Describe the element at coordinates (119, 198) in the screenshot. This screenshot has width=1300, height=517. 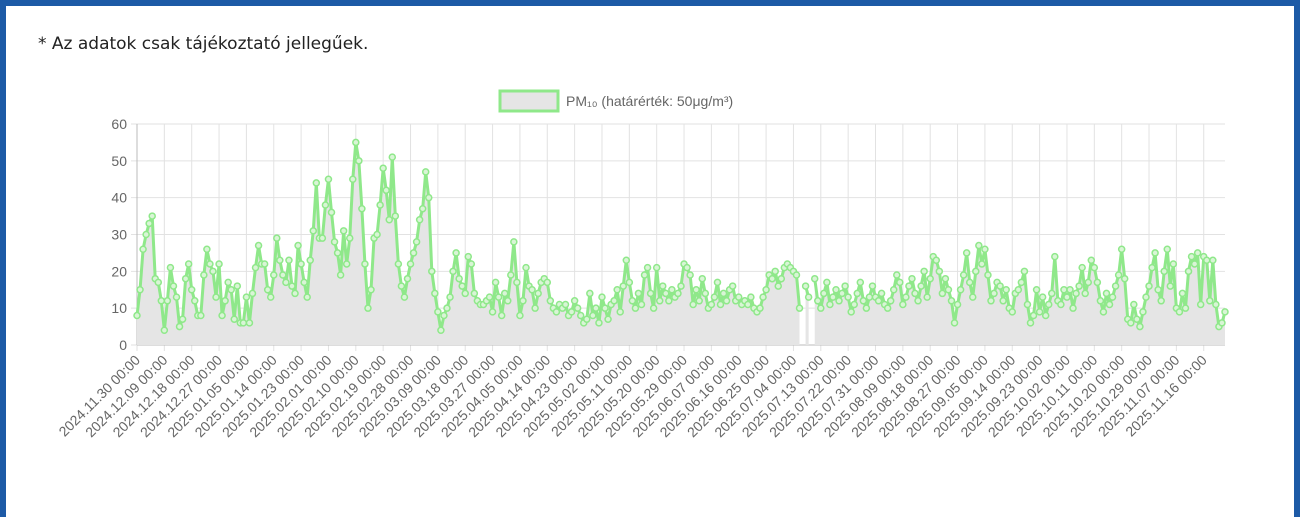
I see `y-tick-label: 40` at that location.